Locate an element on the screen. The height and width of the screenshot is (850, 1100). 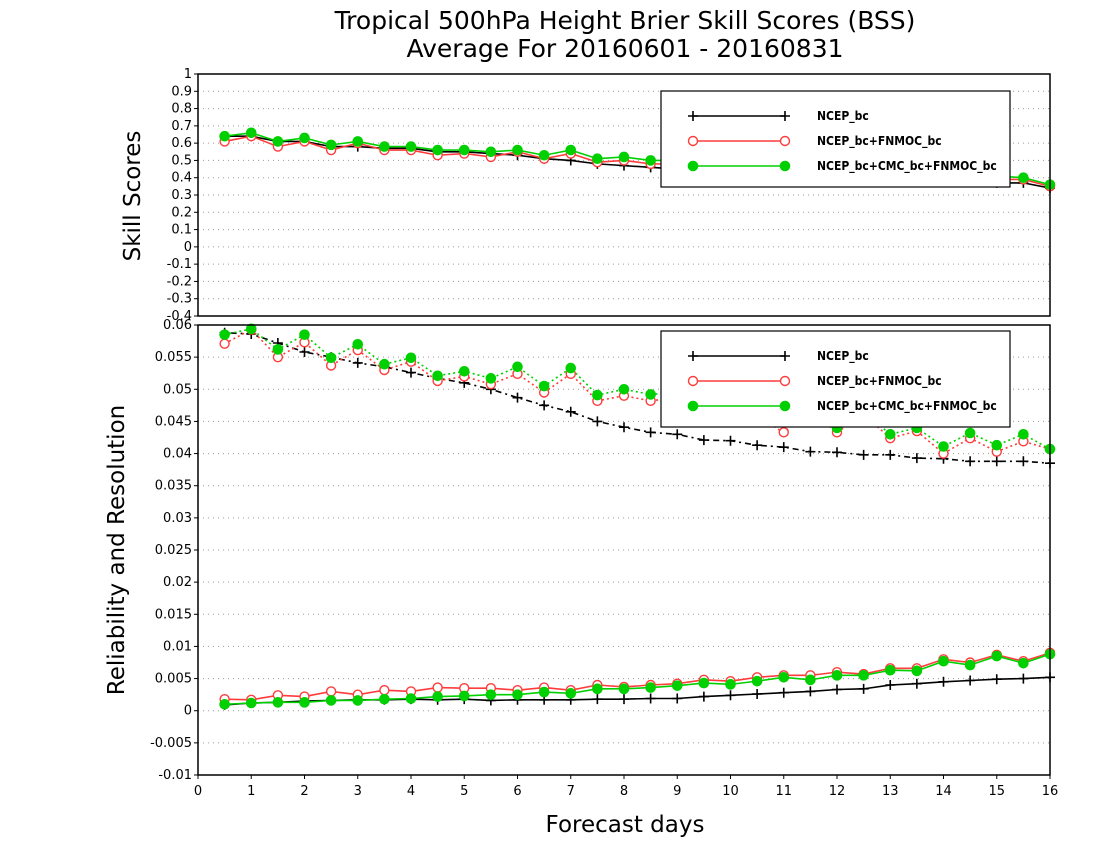
legend-label: NCEP_bc+FNMOC_bc is located at coordinates (879, 141).